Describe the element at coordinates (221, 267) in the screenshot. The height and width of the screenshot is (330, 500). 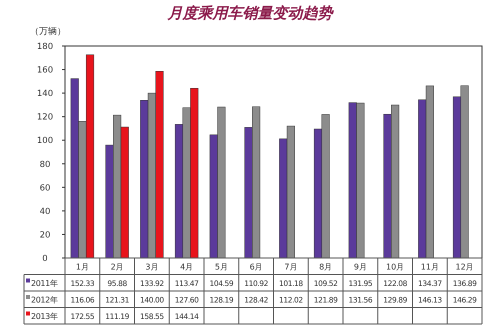
I see `x-tick-label: 5月` at that location.